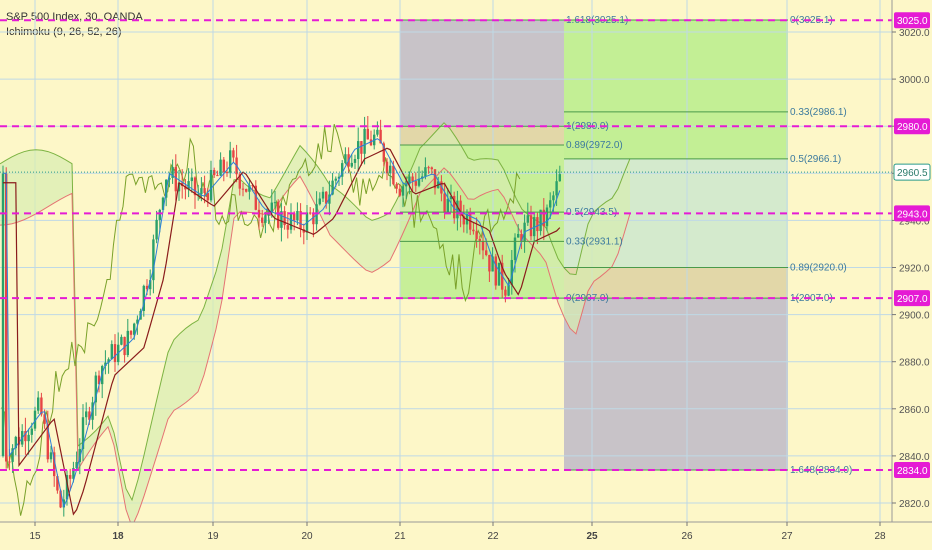 Image resolution: width=932 pixels, height=550 pixels. I want to click on fib-zone-green-right, so click(676, 89).